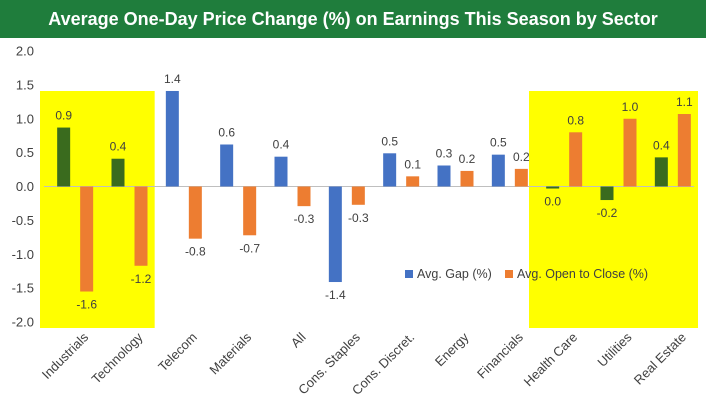  Describe the element at coordinates (298, 339) in the screenshot. I see `category-label-all: All` at that location.